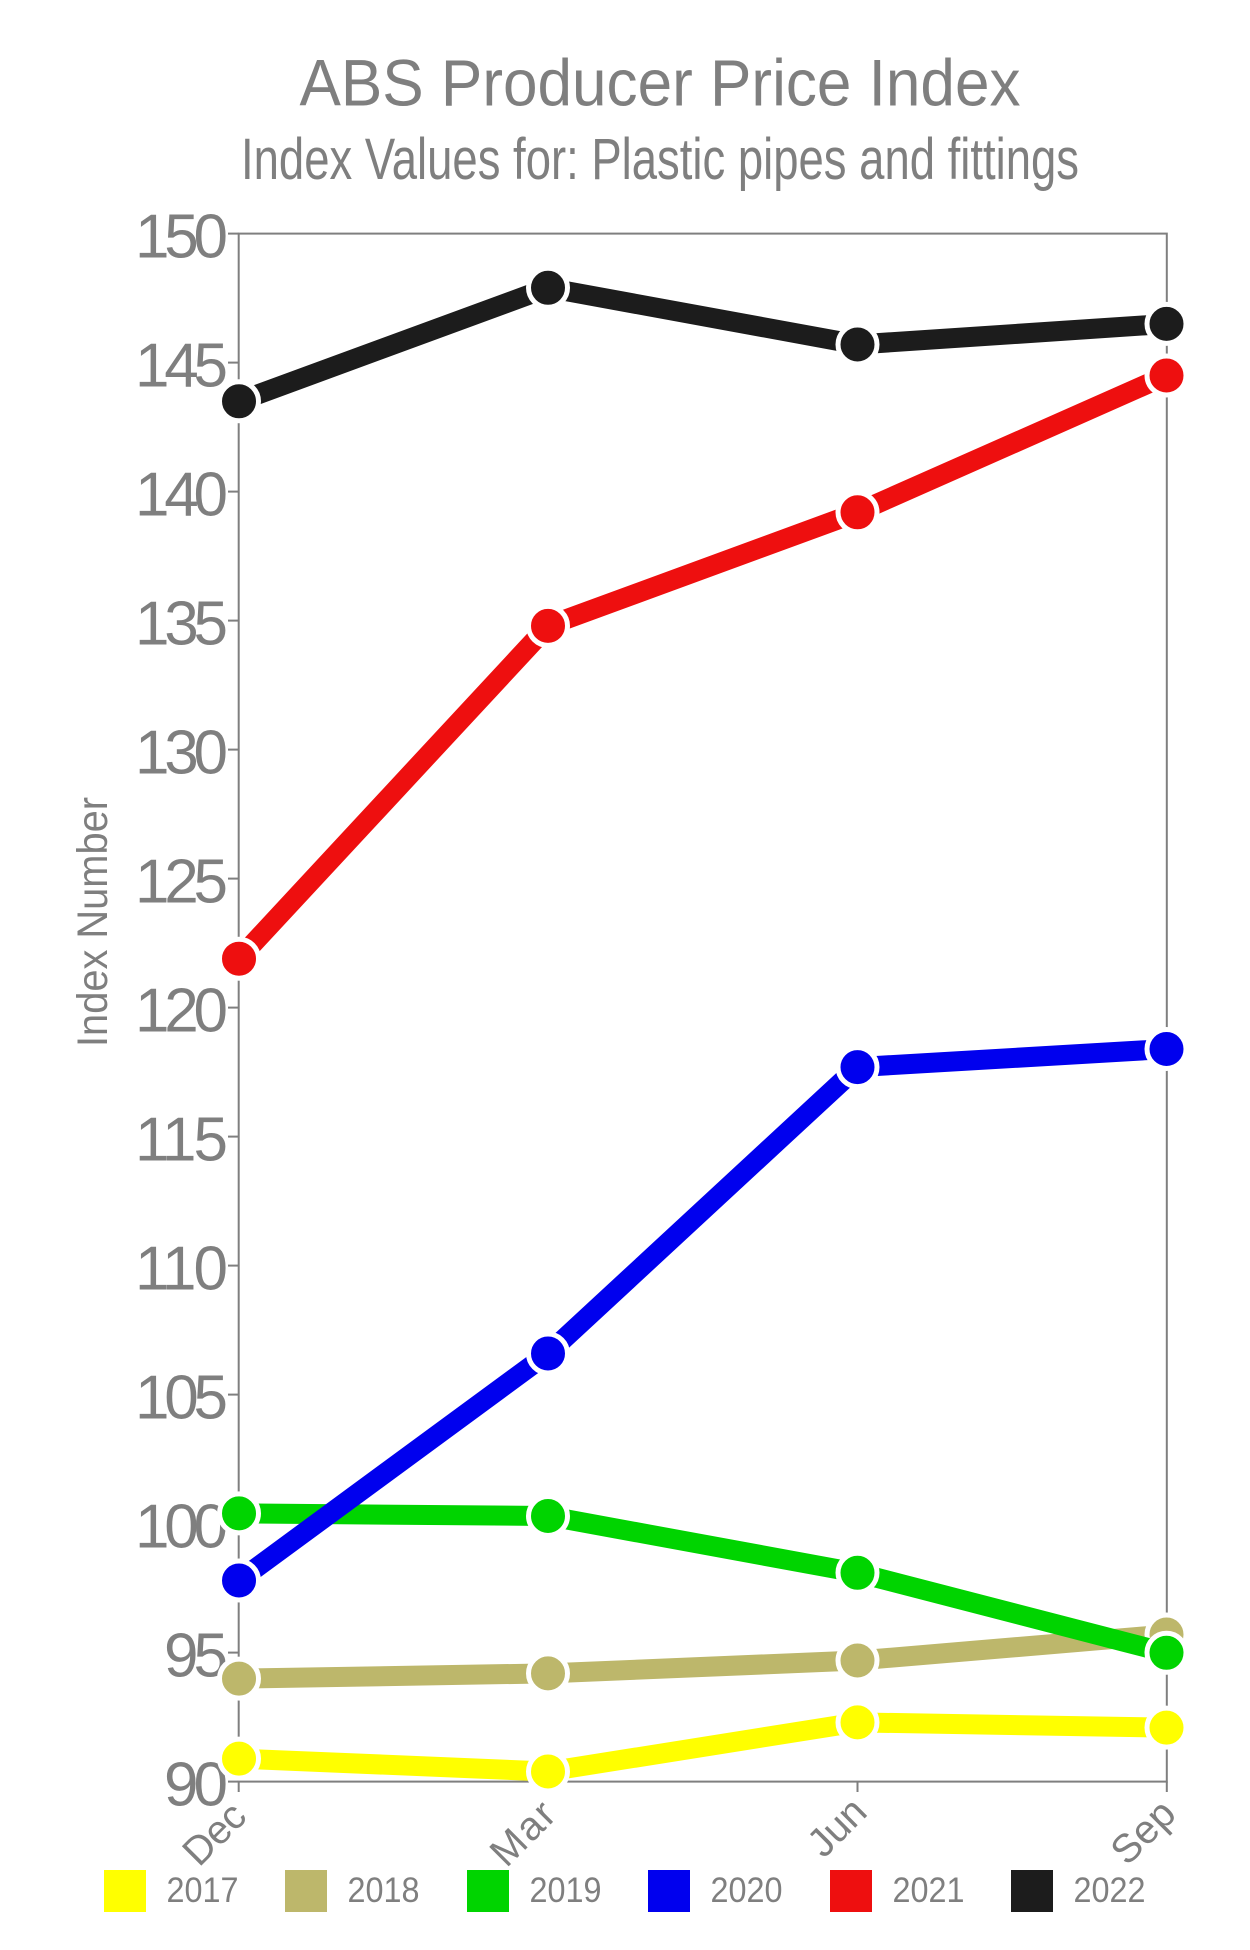 The width and height of the screenshot is (1250, 1950). What do you see at coordinates (181, 494) in the screenshot?
I see `svg-text: 140` at bounding box center [181, 494].